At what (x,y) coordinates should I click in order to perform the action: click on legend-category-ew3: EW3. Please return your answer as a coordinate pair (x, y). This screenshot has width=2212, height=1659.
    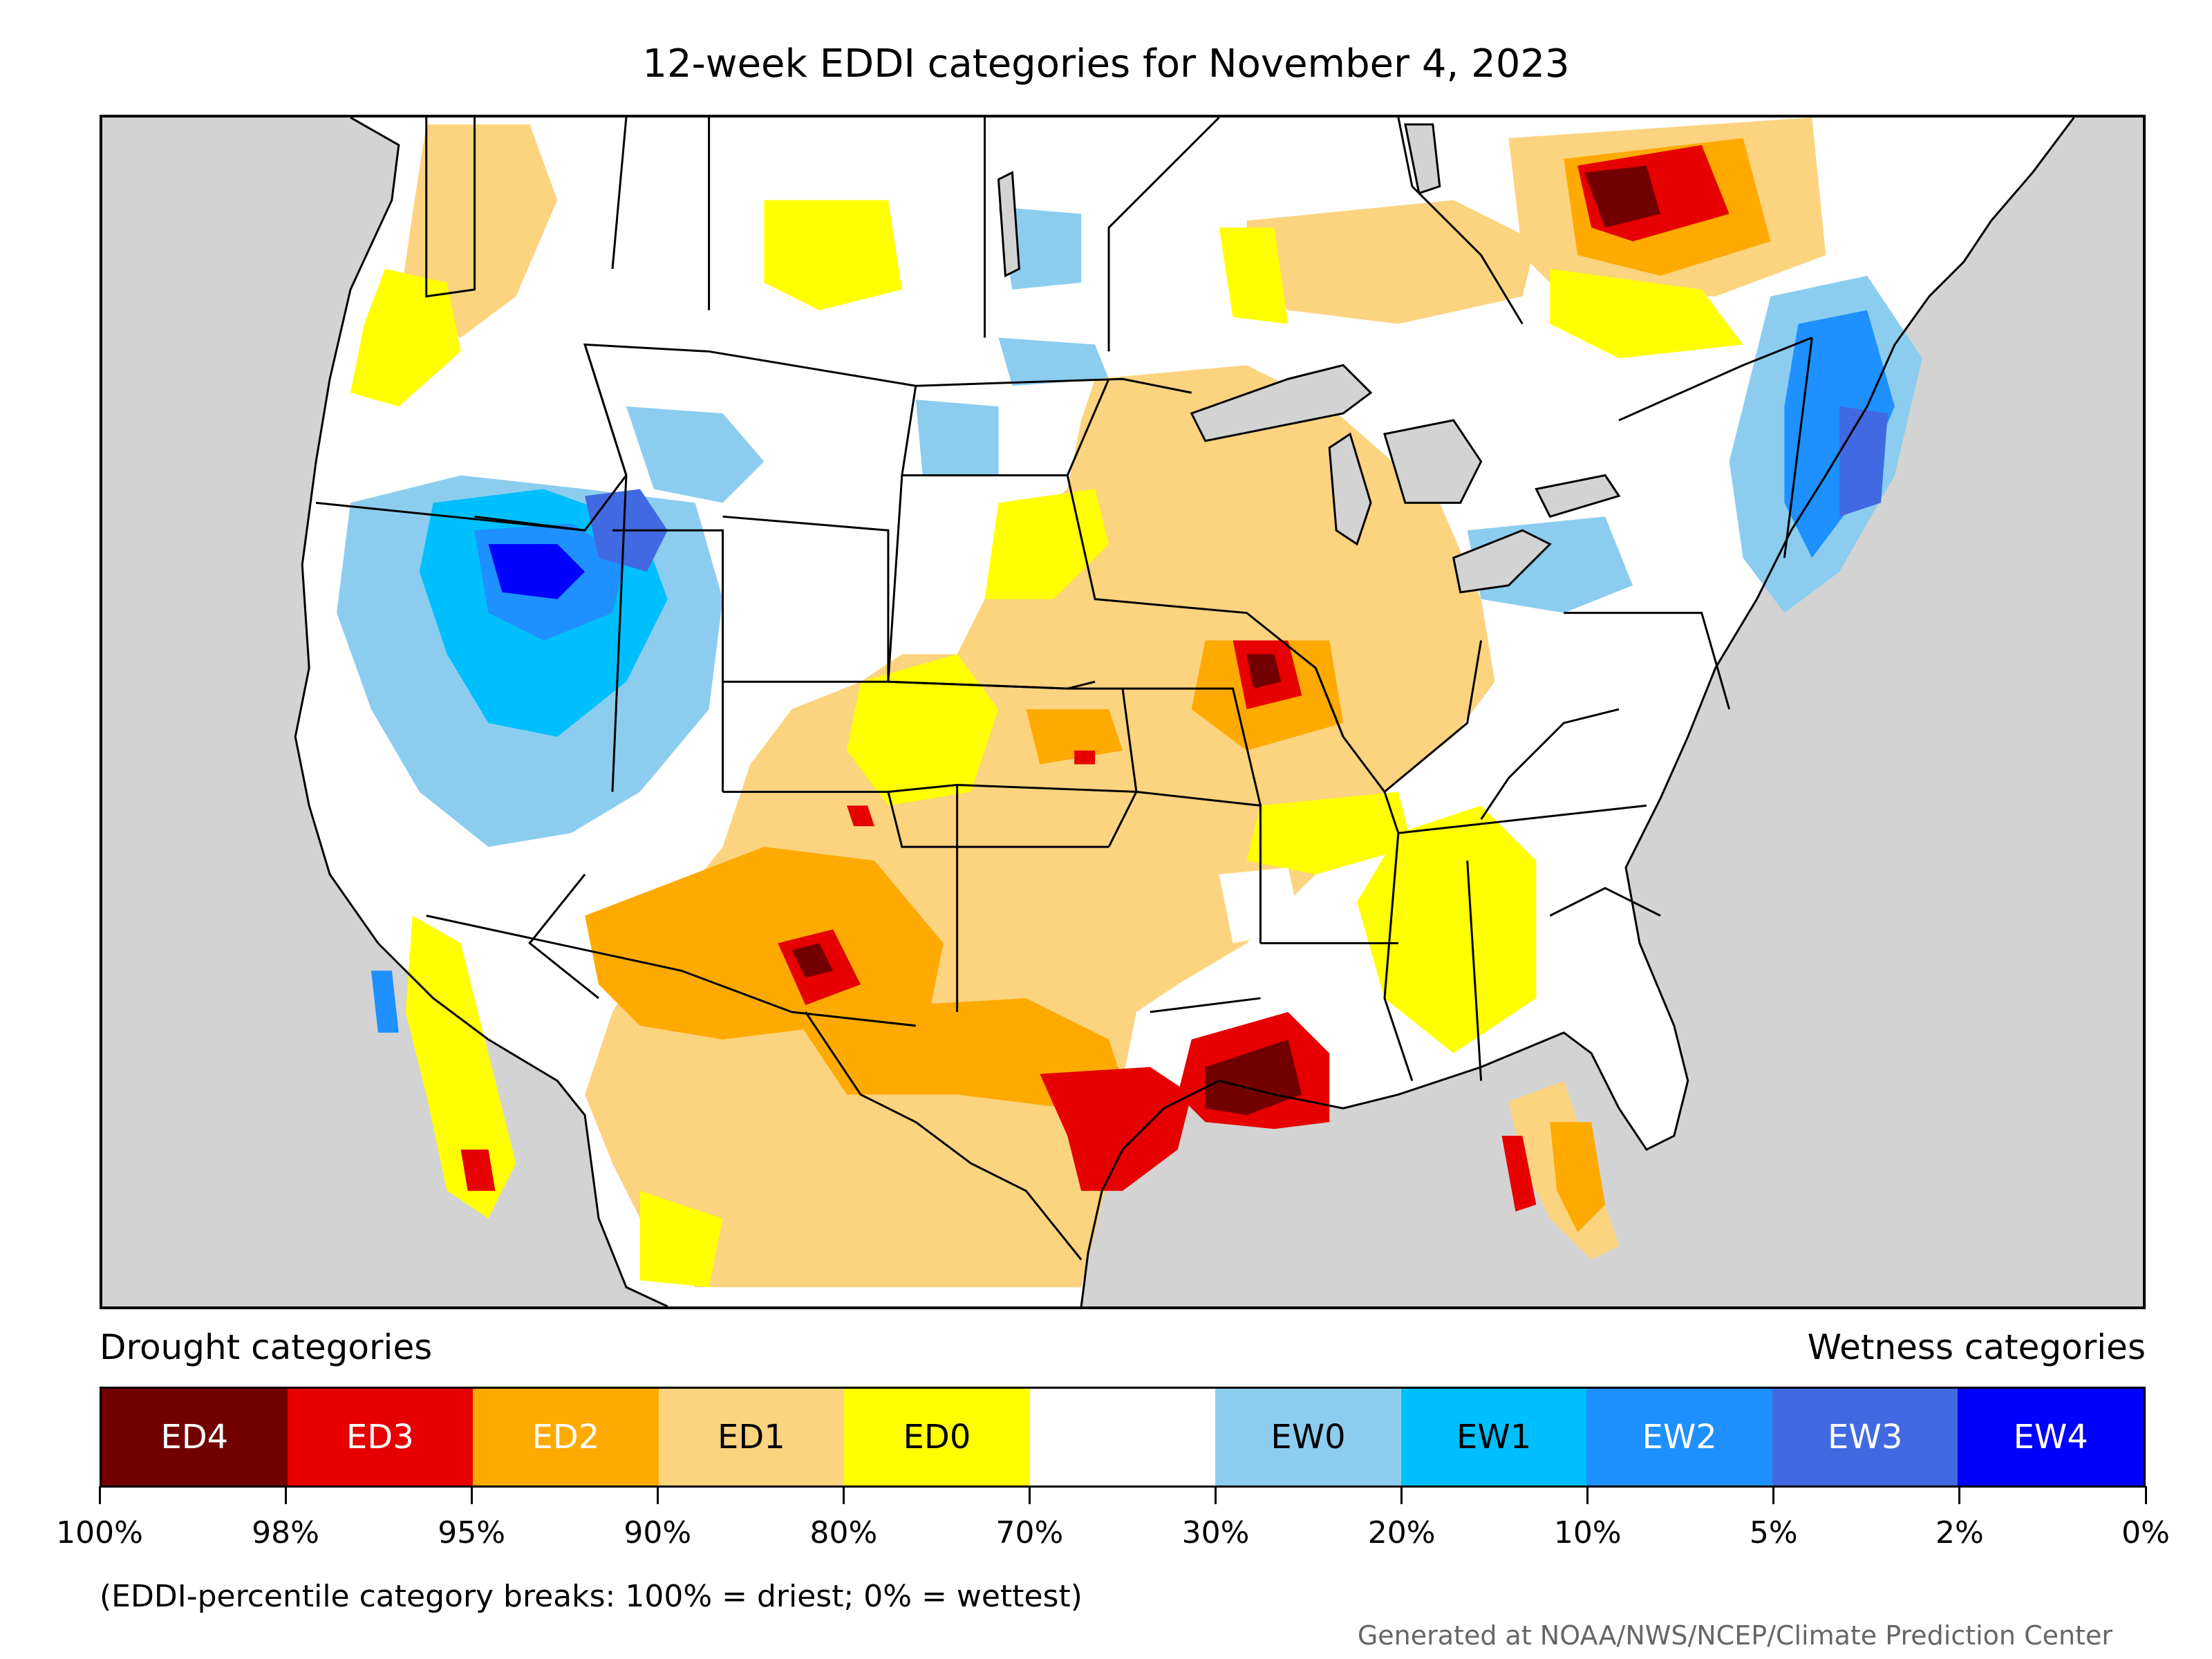
    Looking at the image, I should click on (1865, 1437).